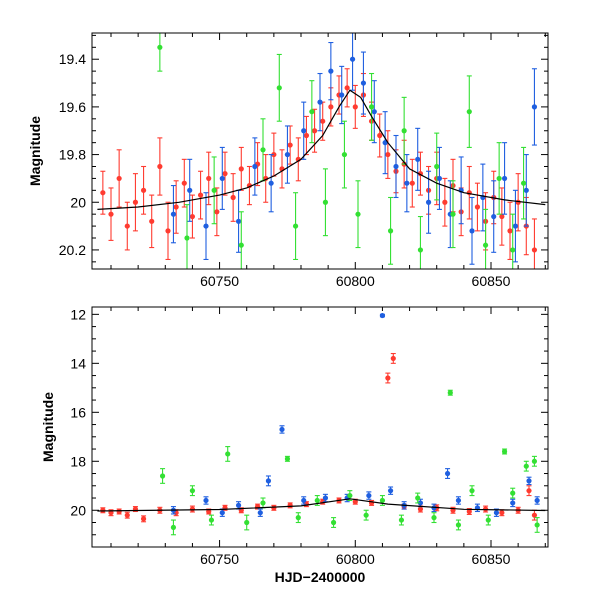  What do you see at coordinates (321, 505) in the screenshot?
I see `bottom-model-curve` at bounding box center [321, 505].